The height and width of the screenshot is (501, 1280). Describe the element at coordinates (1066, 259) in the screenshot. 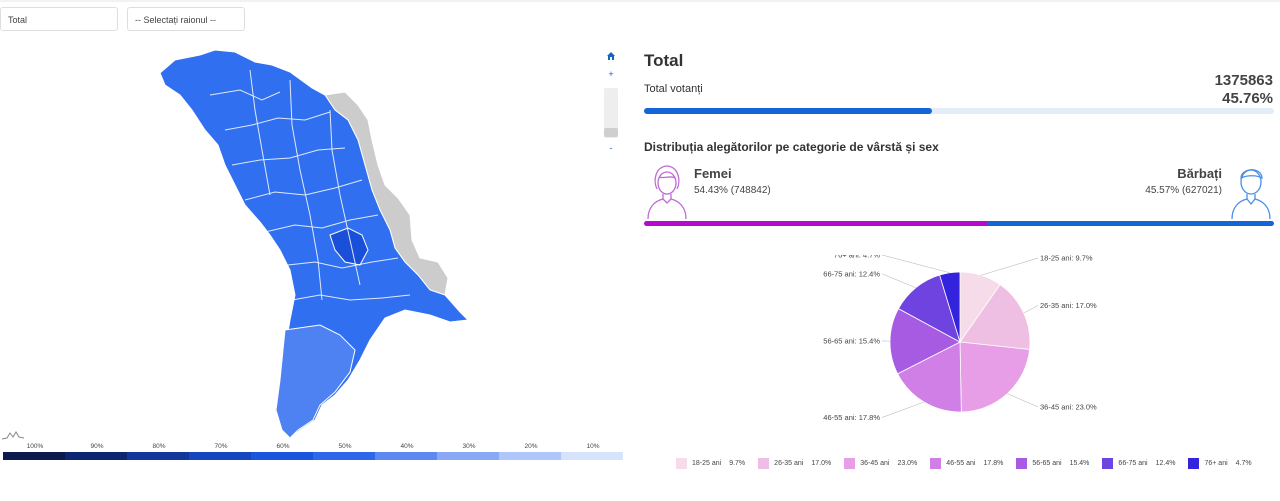

I see `pie-slice-label: 18-25 ani: 9.7%` at that location.